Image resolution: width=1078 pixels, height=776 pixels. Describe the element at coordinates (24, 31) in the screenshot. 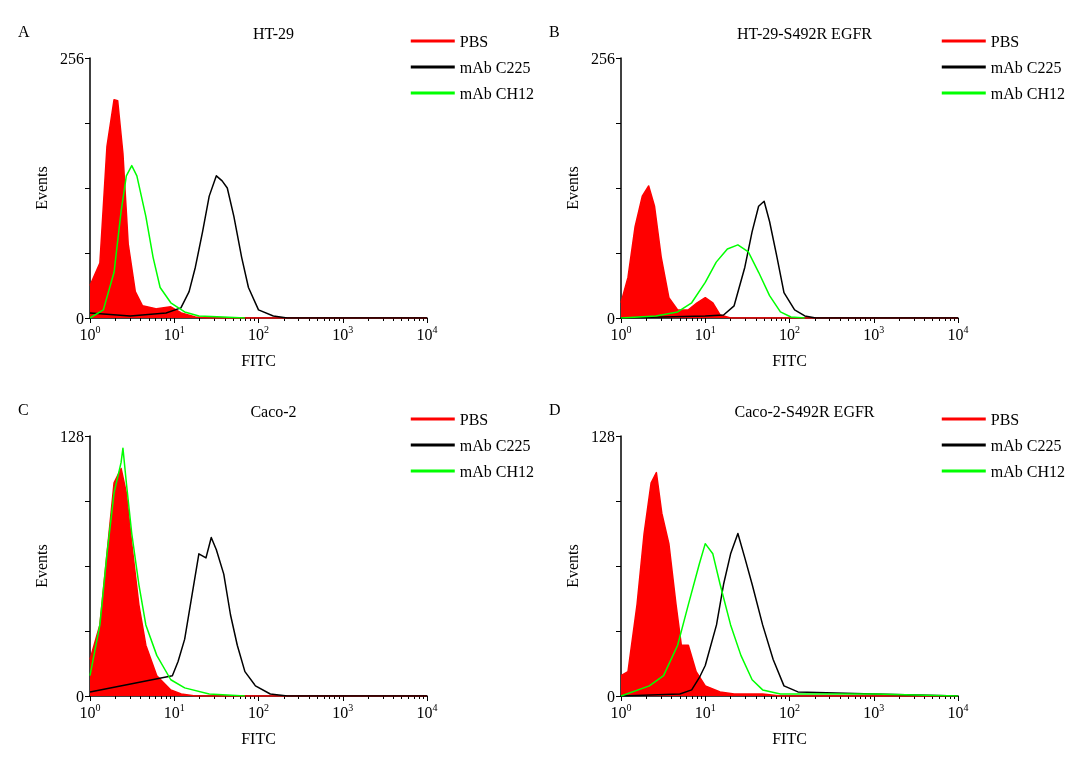

I see `text: A` at that location.